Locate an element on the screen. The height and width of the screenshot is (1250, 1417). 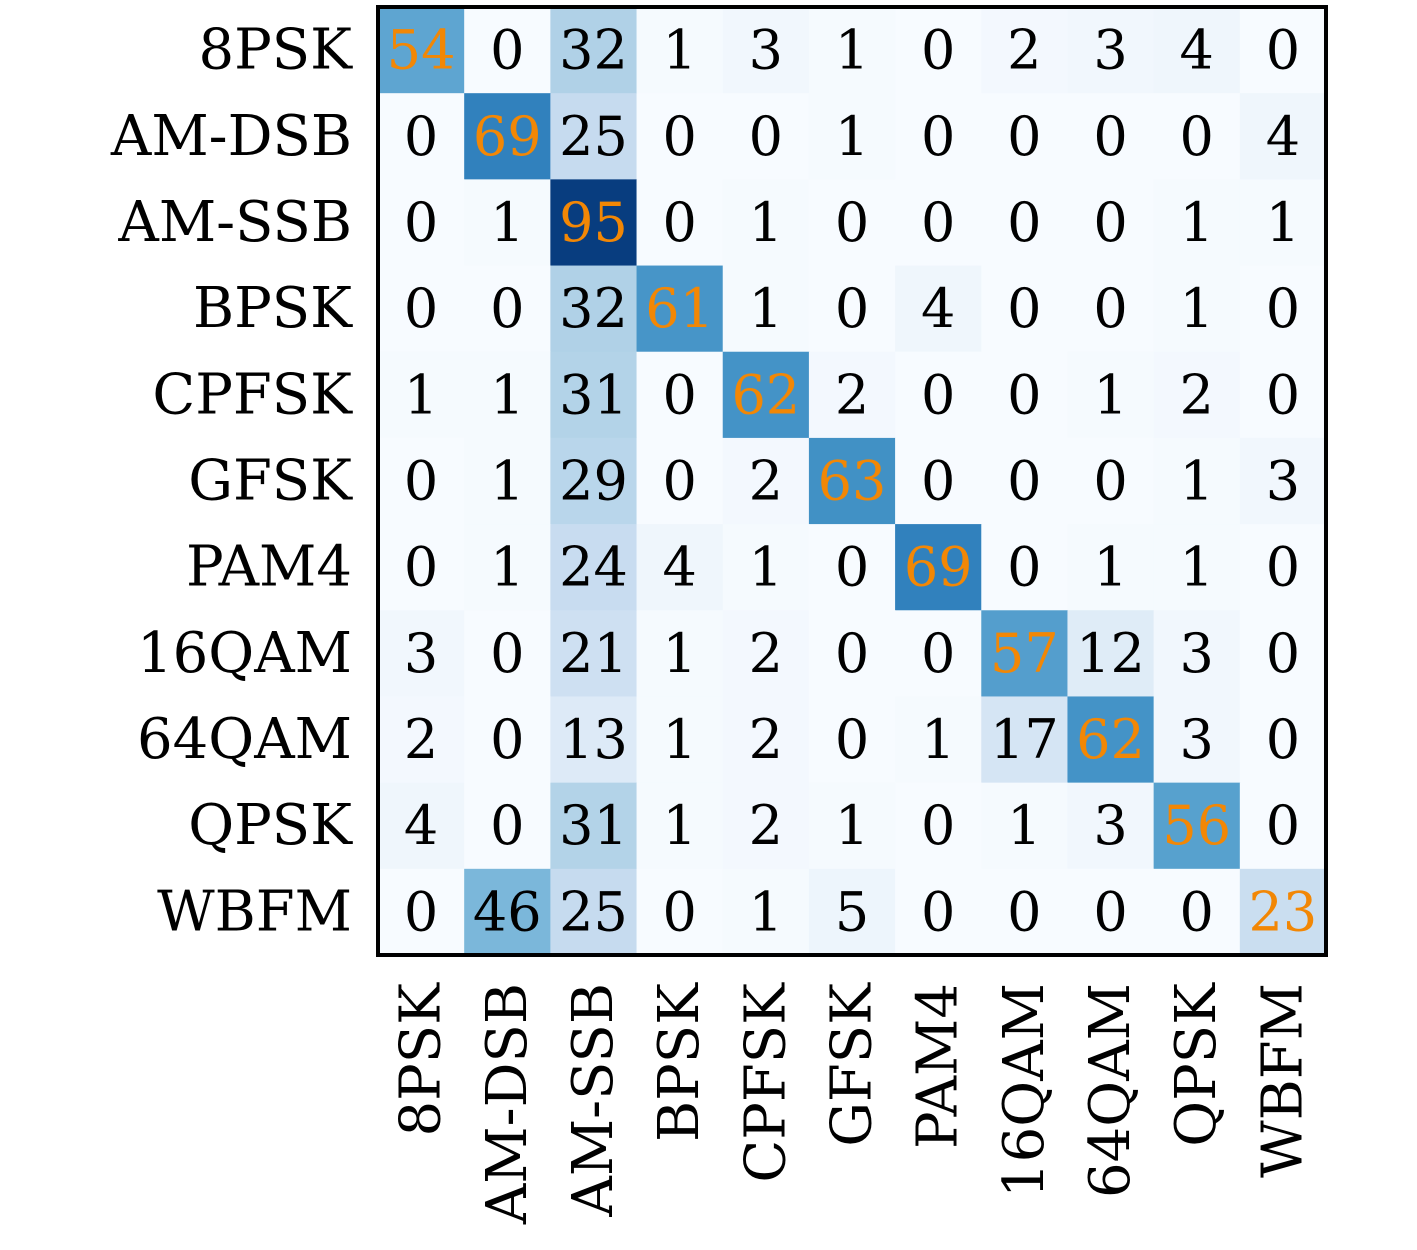
cell-value: 13 is located at coordinates (593, 739).